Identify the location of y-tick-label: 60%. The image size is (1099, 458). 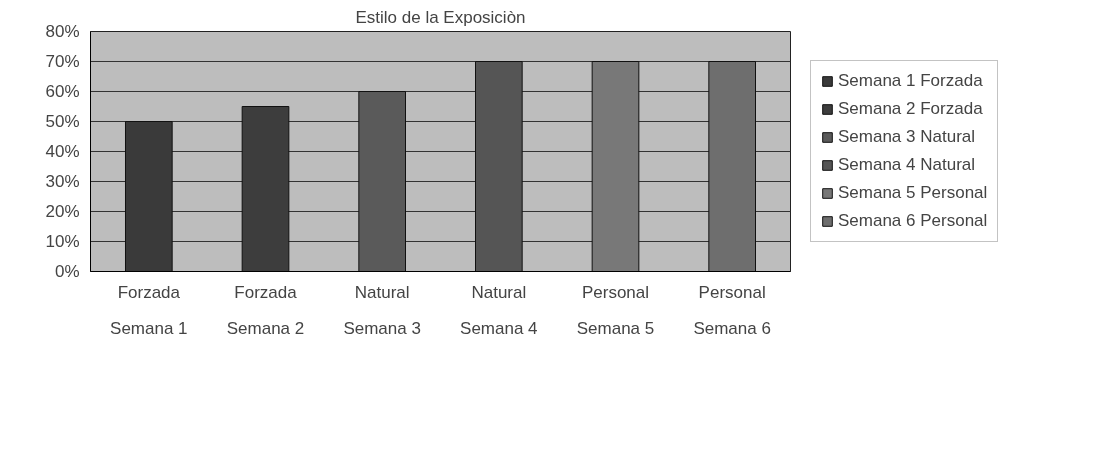
(62, 91).